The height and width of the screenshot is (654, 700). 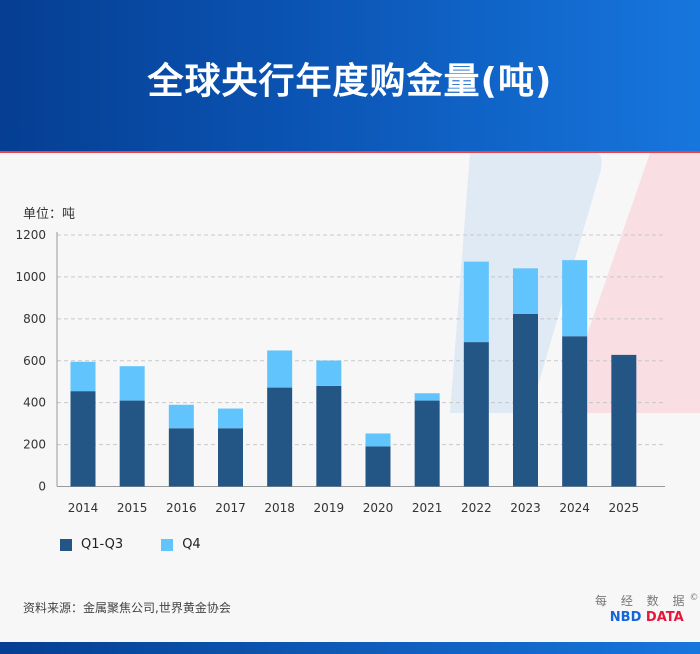 What do you see at coordinates (34, 361) in the screenshot?
I see `y-tick-label: 600` at bounding box center [34, 361].